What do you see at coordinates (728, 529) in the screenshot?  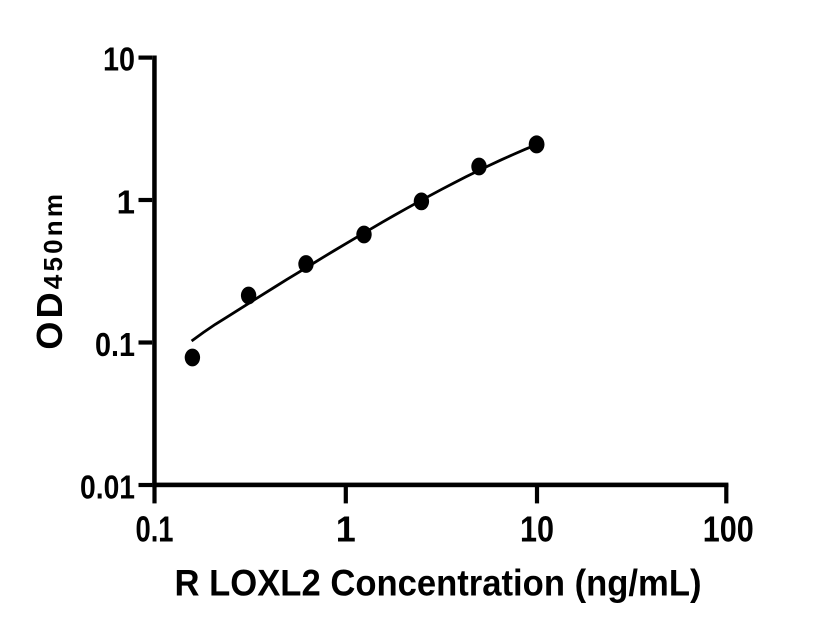 I see `svg-text: 100` at bounding box center [728, 529].